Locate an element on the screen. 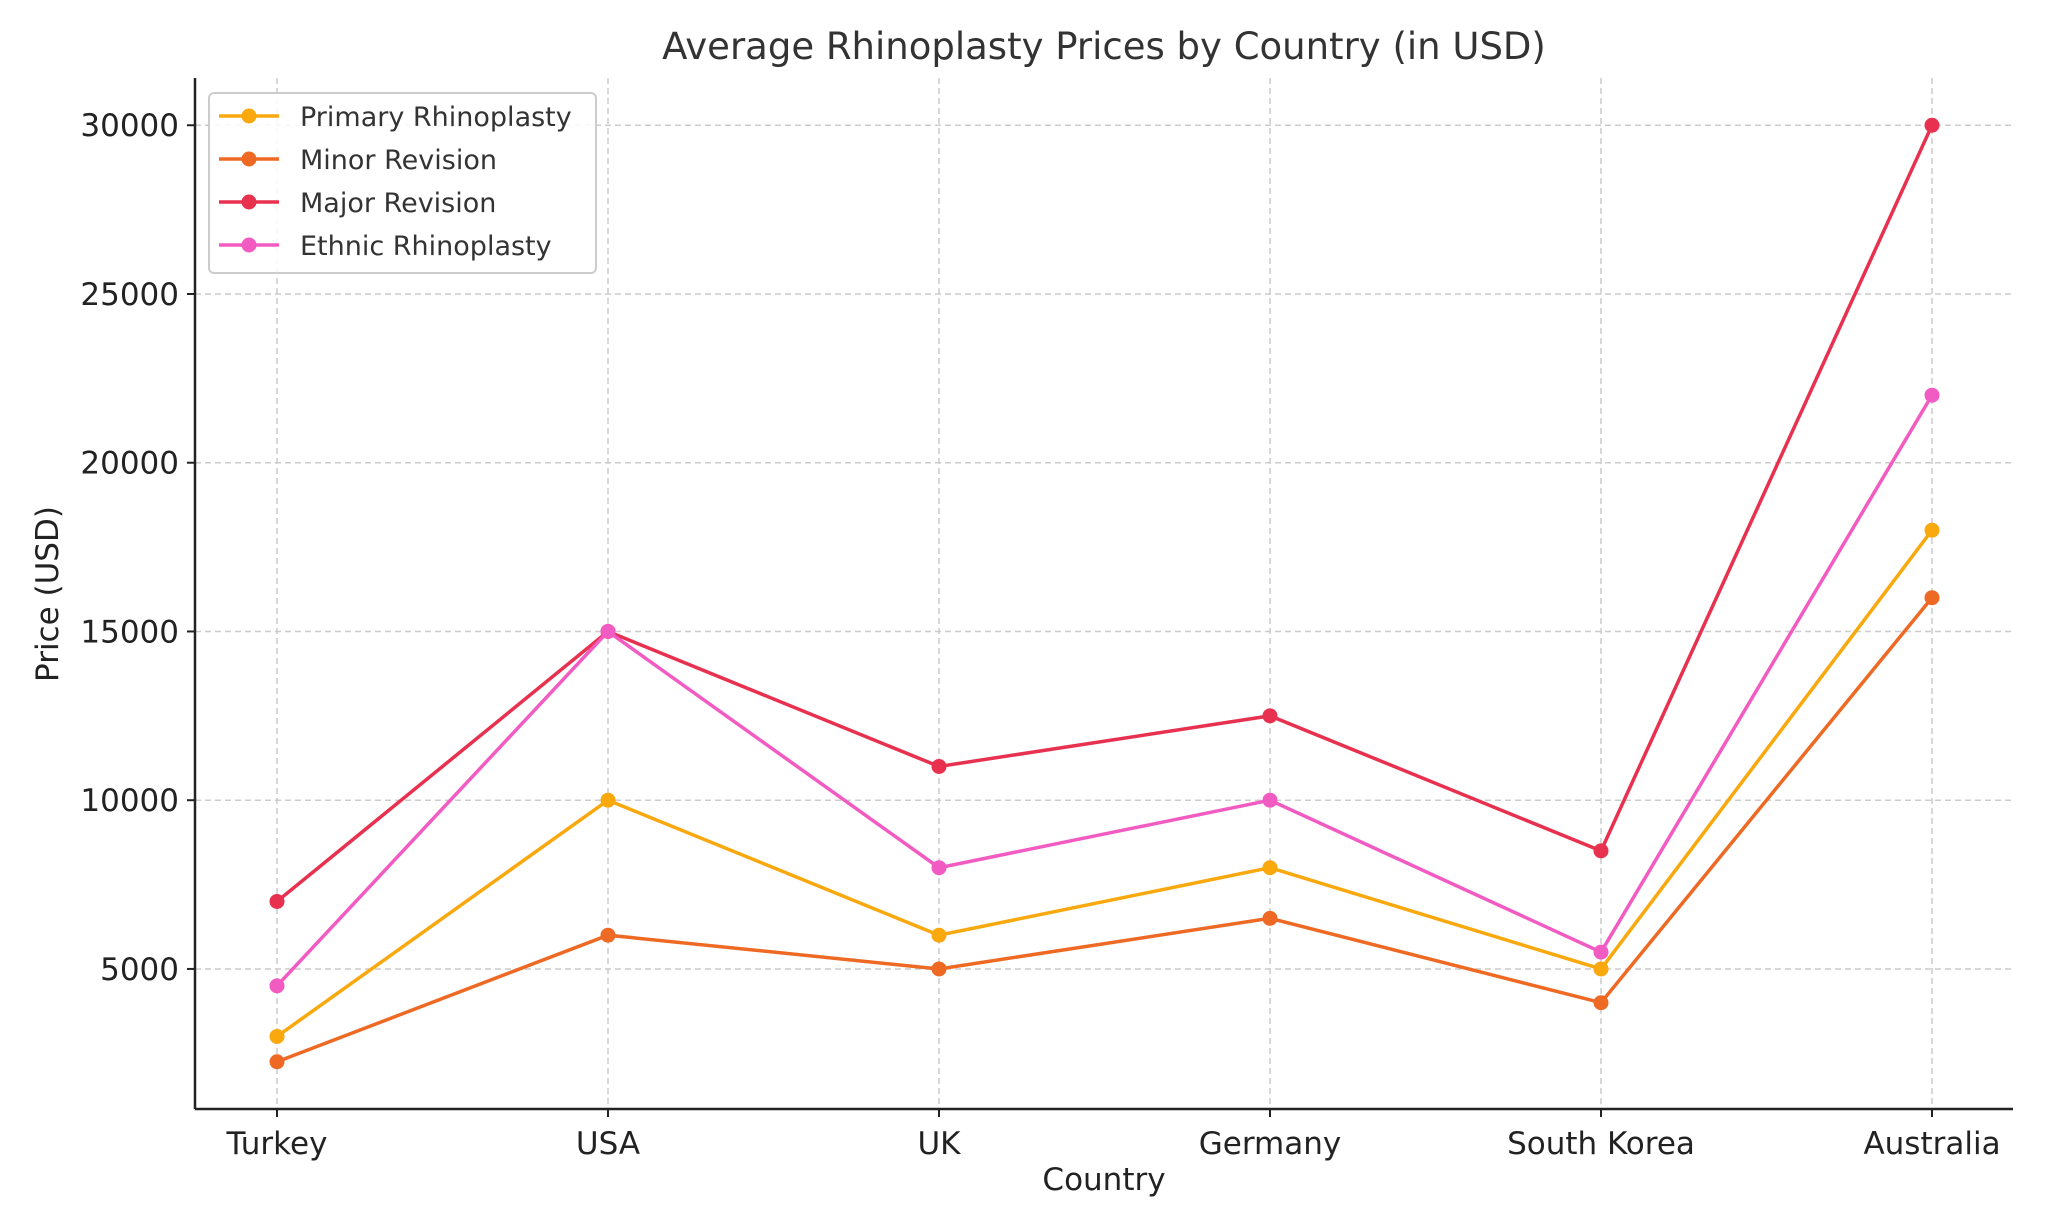  x-axis-label: Country is located at coordinates (1103, 1180).